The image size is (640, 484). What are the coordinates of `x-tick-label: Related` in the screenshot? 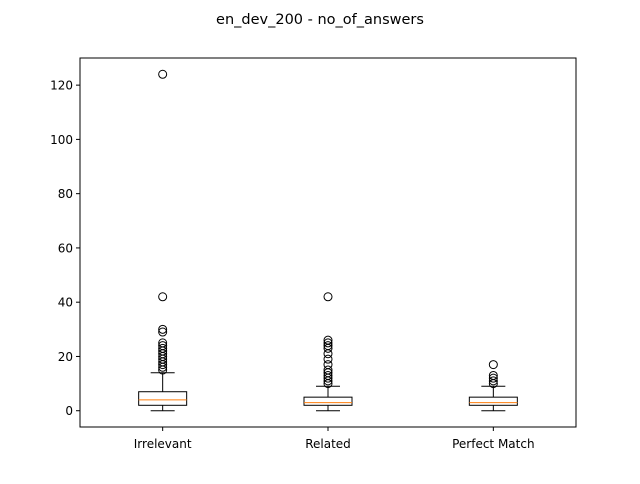 It's located at (328, 444).